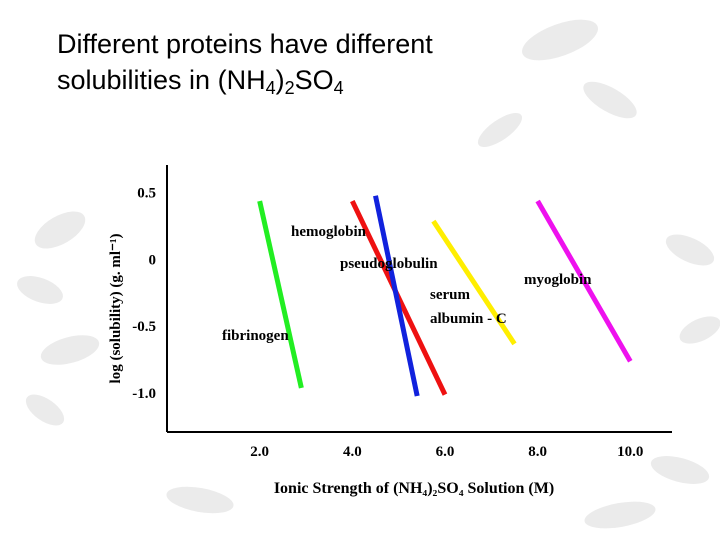 The height and width of the screenshot is (540, 720). I want to click on series-label-hemoglobin: hemoglobin, so click(329, 232).